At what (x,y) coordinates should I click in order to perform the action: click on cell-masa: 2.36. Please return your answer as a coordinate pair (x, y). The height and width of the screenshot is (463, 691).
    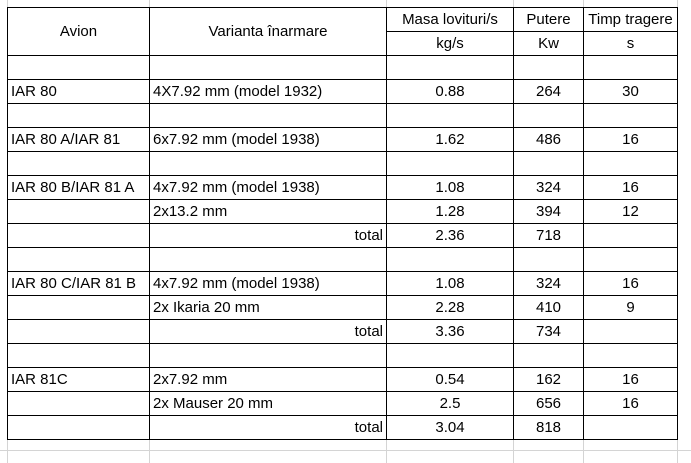
    Looking at the image, I should click on (450, 235).